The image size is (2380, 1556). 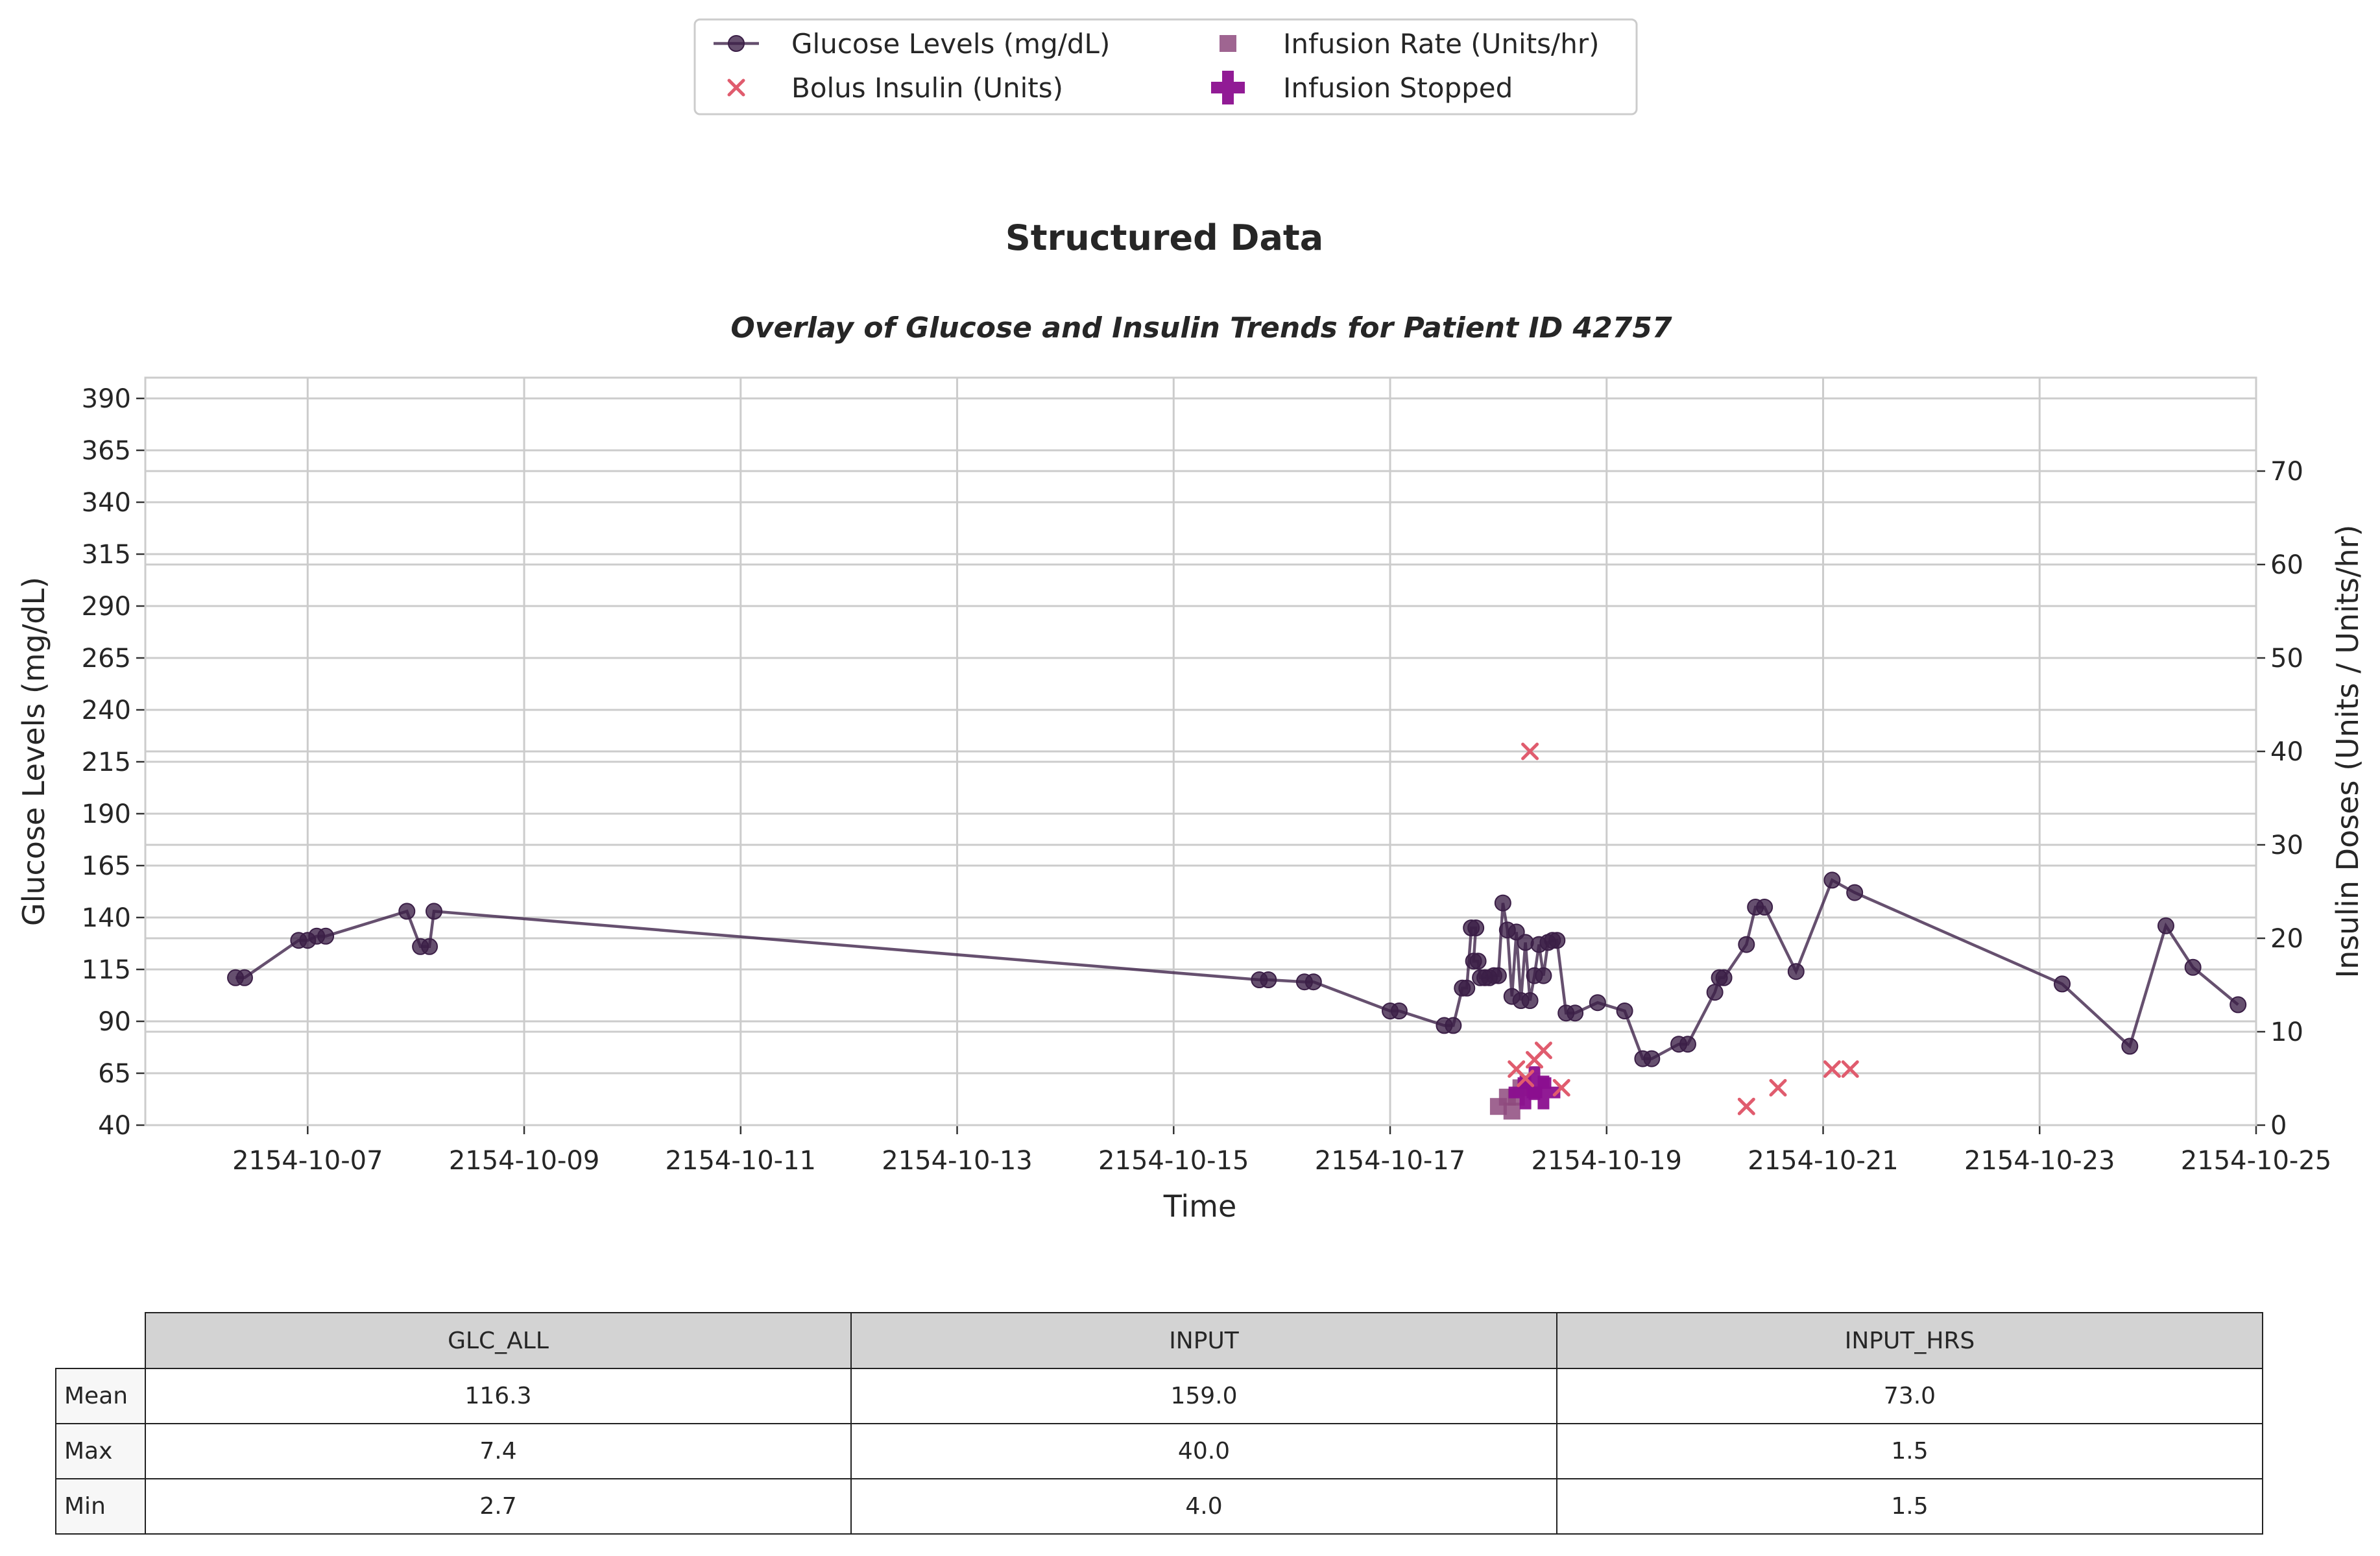 What do you see at coordinates (106, 918) in the screenshot?
I see `y-tick-label: 140` at bounding box center [106, 918].